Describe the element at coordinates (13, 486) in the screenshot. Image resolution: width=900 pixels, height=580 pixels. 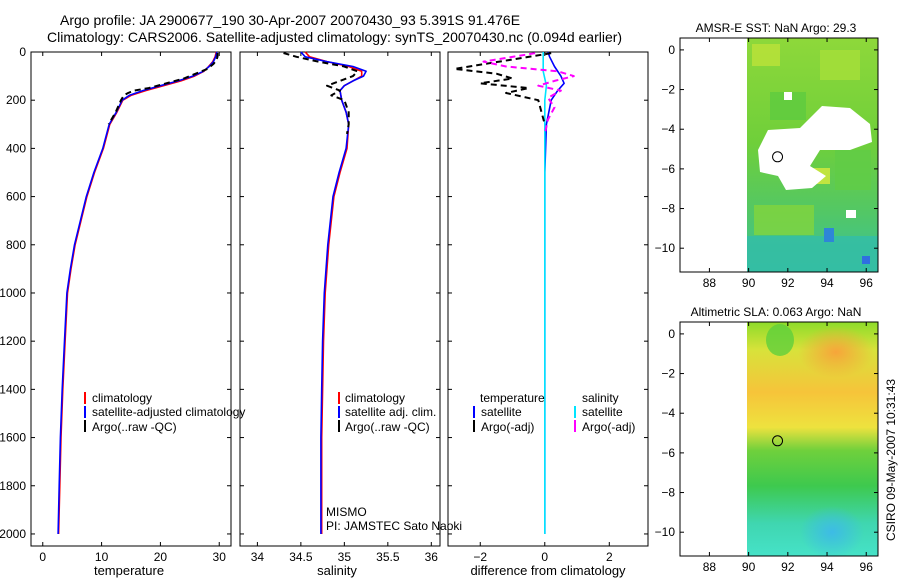
I see `y-tick-label: 1800` at that location.